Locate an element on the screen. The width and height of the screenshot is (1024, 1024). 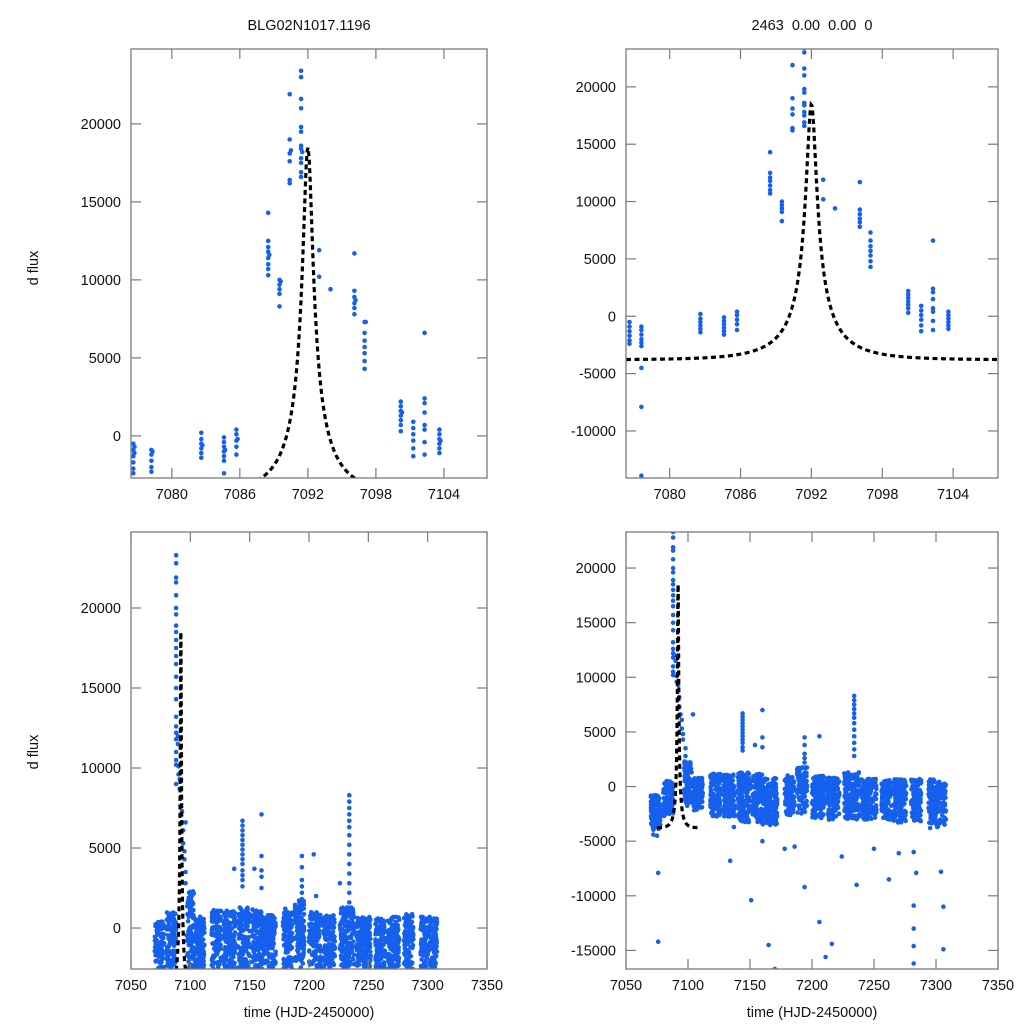
y-tick-label: -10000 is located at coordinates (593, 432).